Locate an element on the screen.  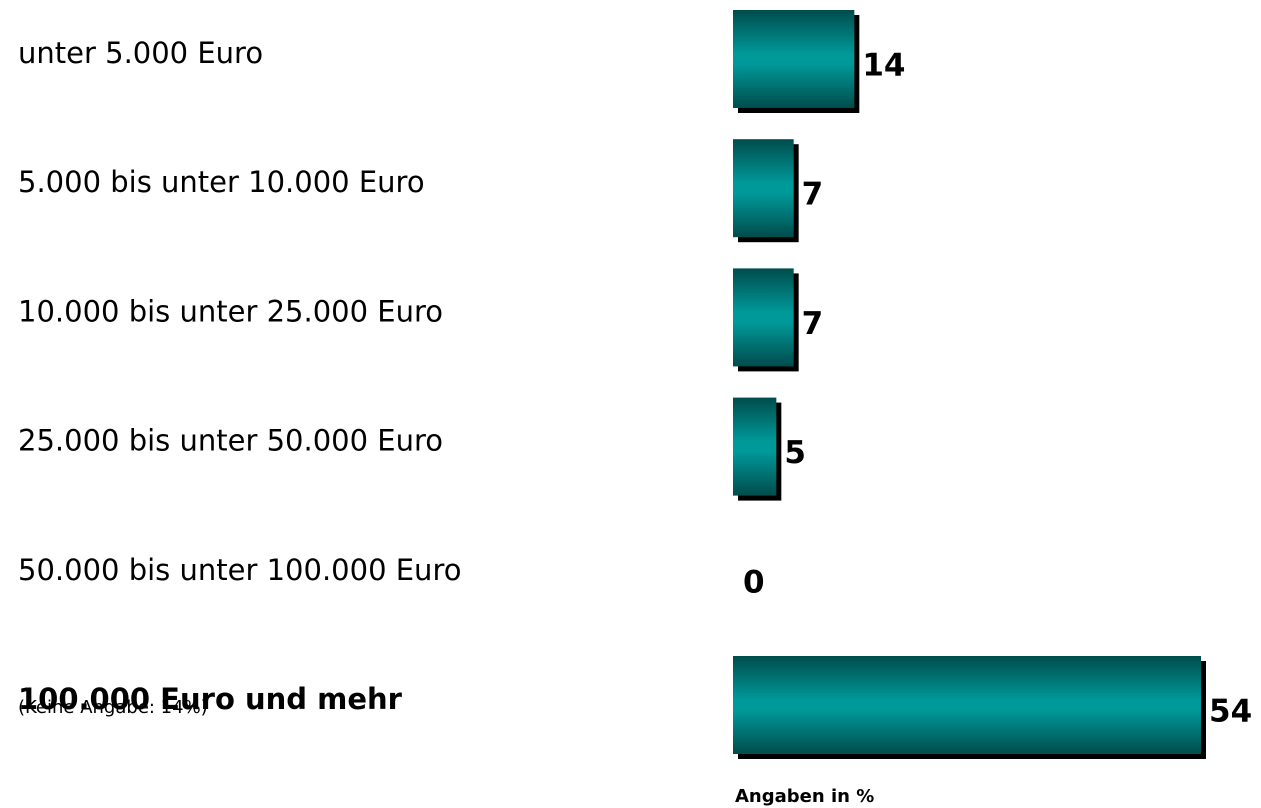
value-label: 14 is located at coordinates (883, 66).